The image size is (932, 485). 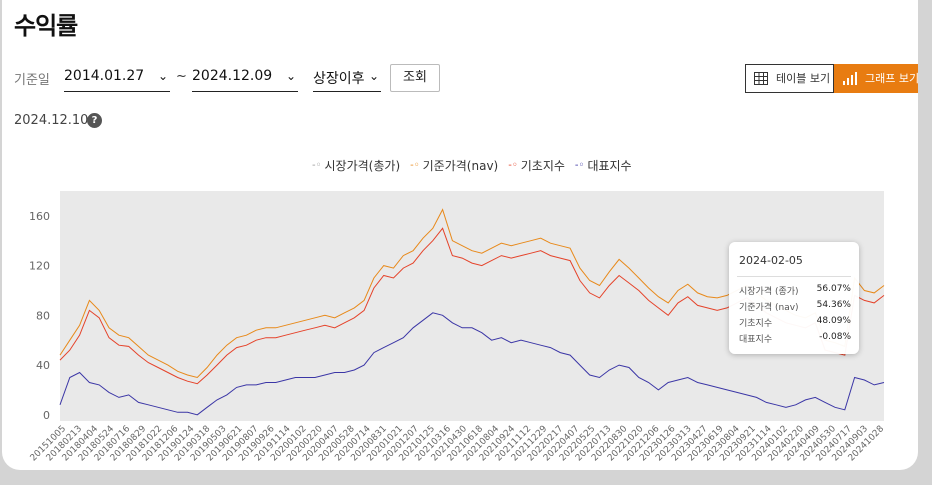 I want to click on y-tick-label: 40, so click(x=43, y=365).